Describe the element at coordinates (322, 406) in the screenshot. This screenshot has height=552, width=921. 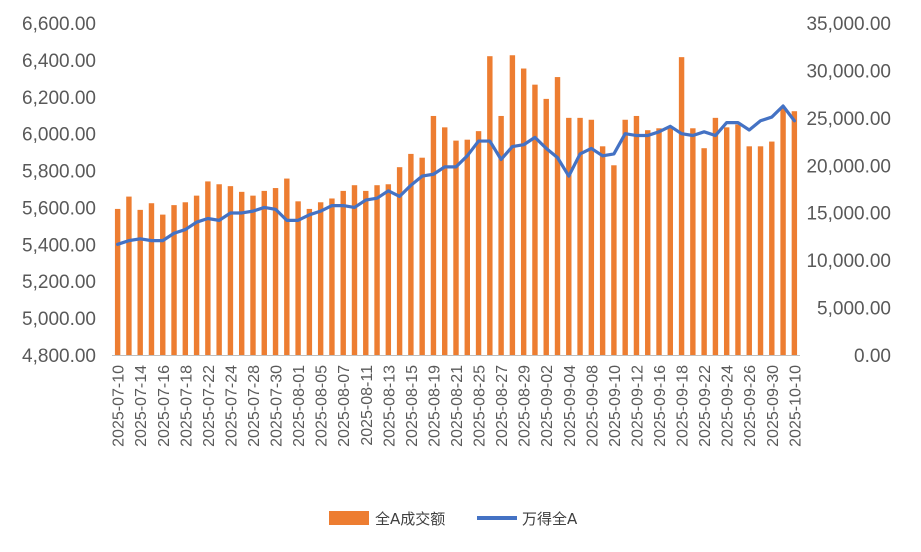
I see `x-tick-label: 2025-08-05` at that location.